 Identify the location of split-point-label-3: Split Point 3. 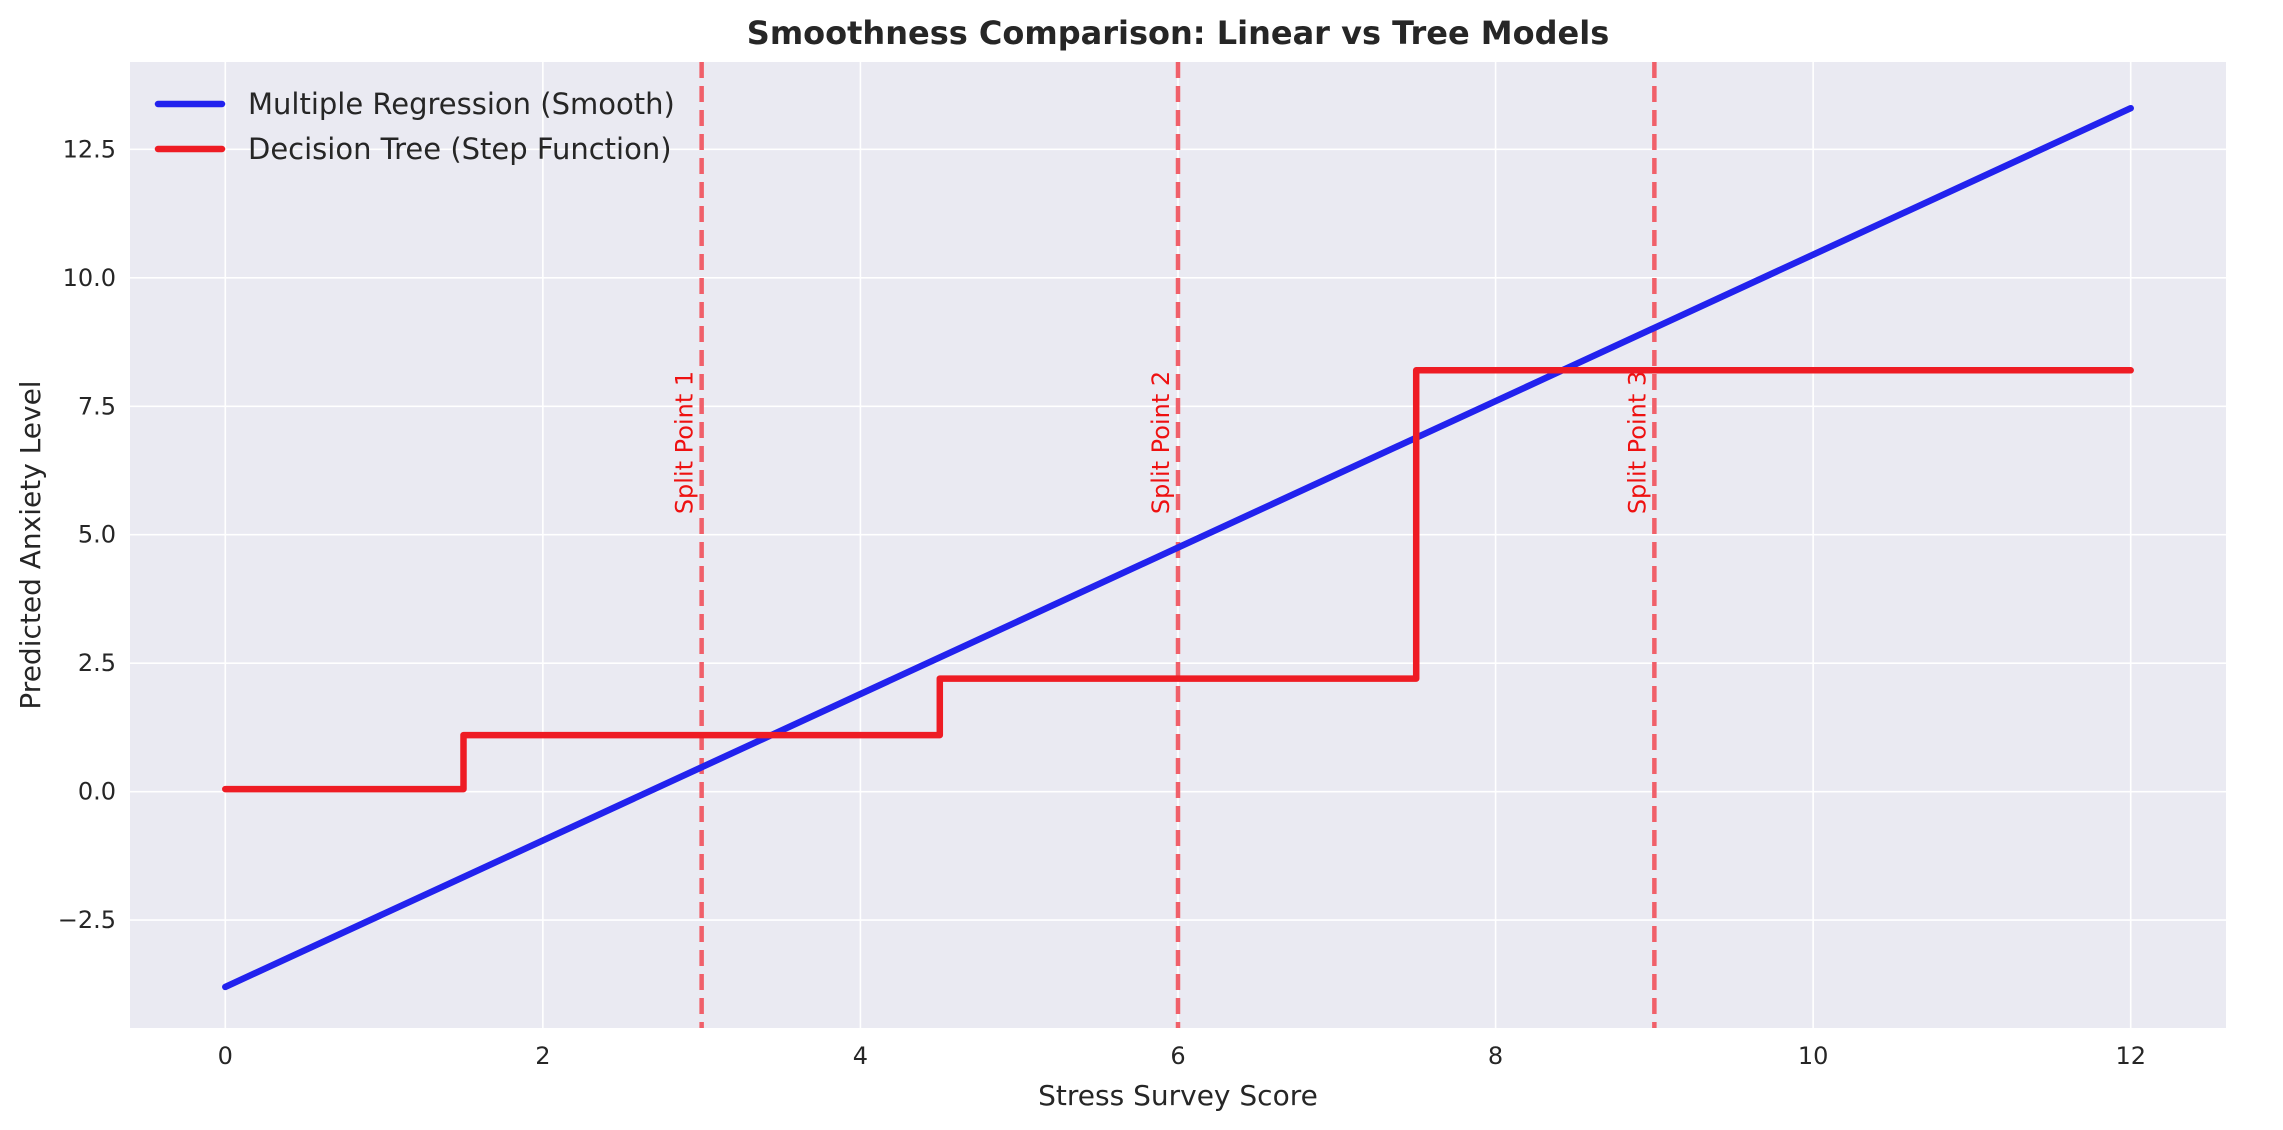
(1637, 442).